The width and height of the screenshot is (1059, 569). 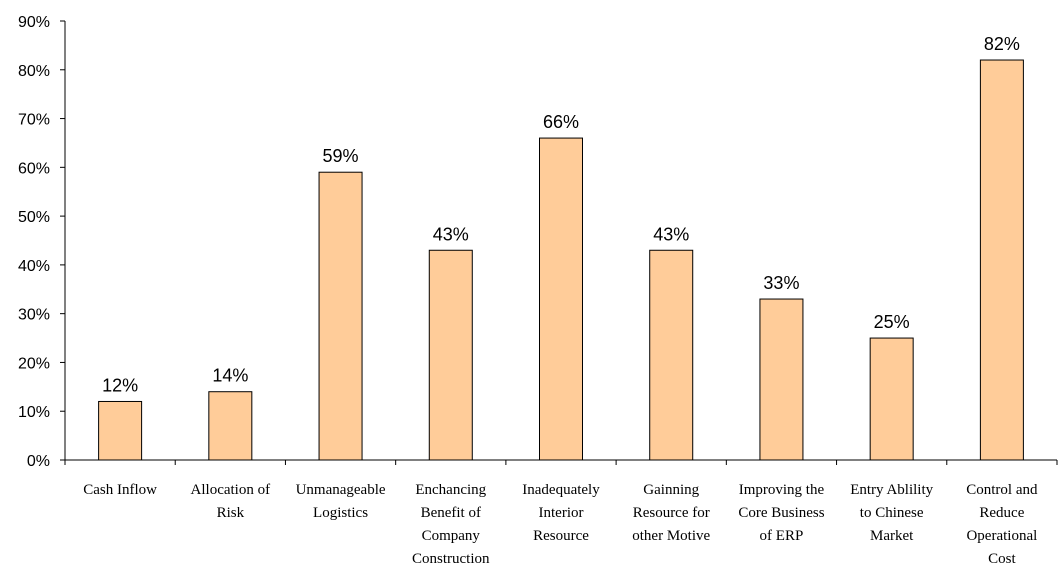 I want to click on y-tick-label: 20%, so click(x=34, y=363).